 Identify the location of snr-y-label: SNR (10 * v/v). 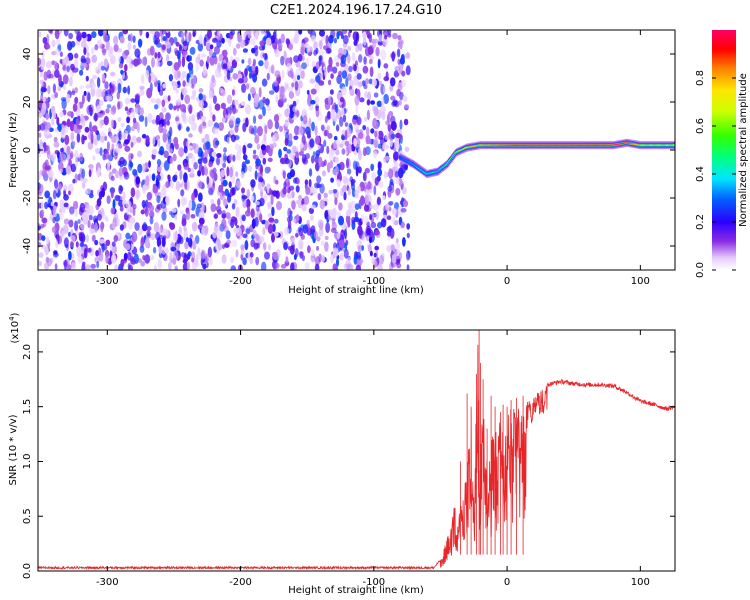
(13, 449).